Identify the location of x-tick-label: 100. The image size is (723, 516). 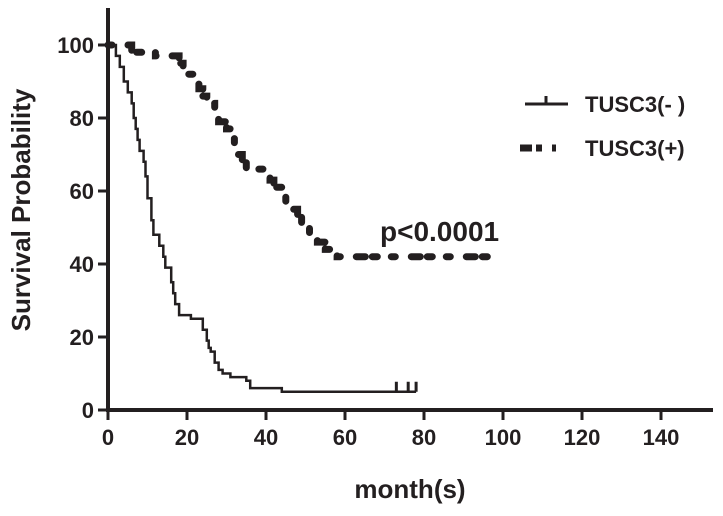
(503, 437).